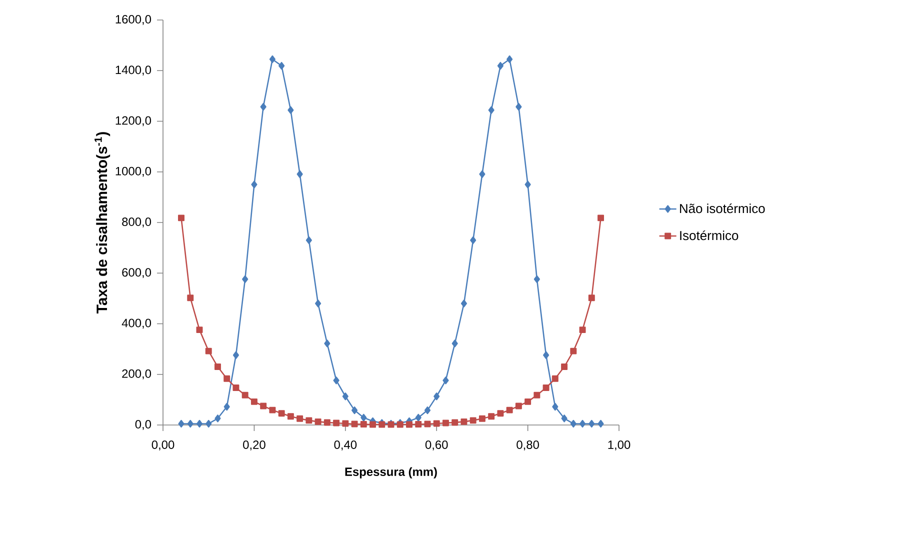 This screenshot has width=906, height=534. I want to click on x-tick-label: 0,40, so click(345, 445).